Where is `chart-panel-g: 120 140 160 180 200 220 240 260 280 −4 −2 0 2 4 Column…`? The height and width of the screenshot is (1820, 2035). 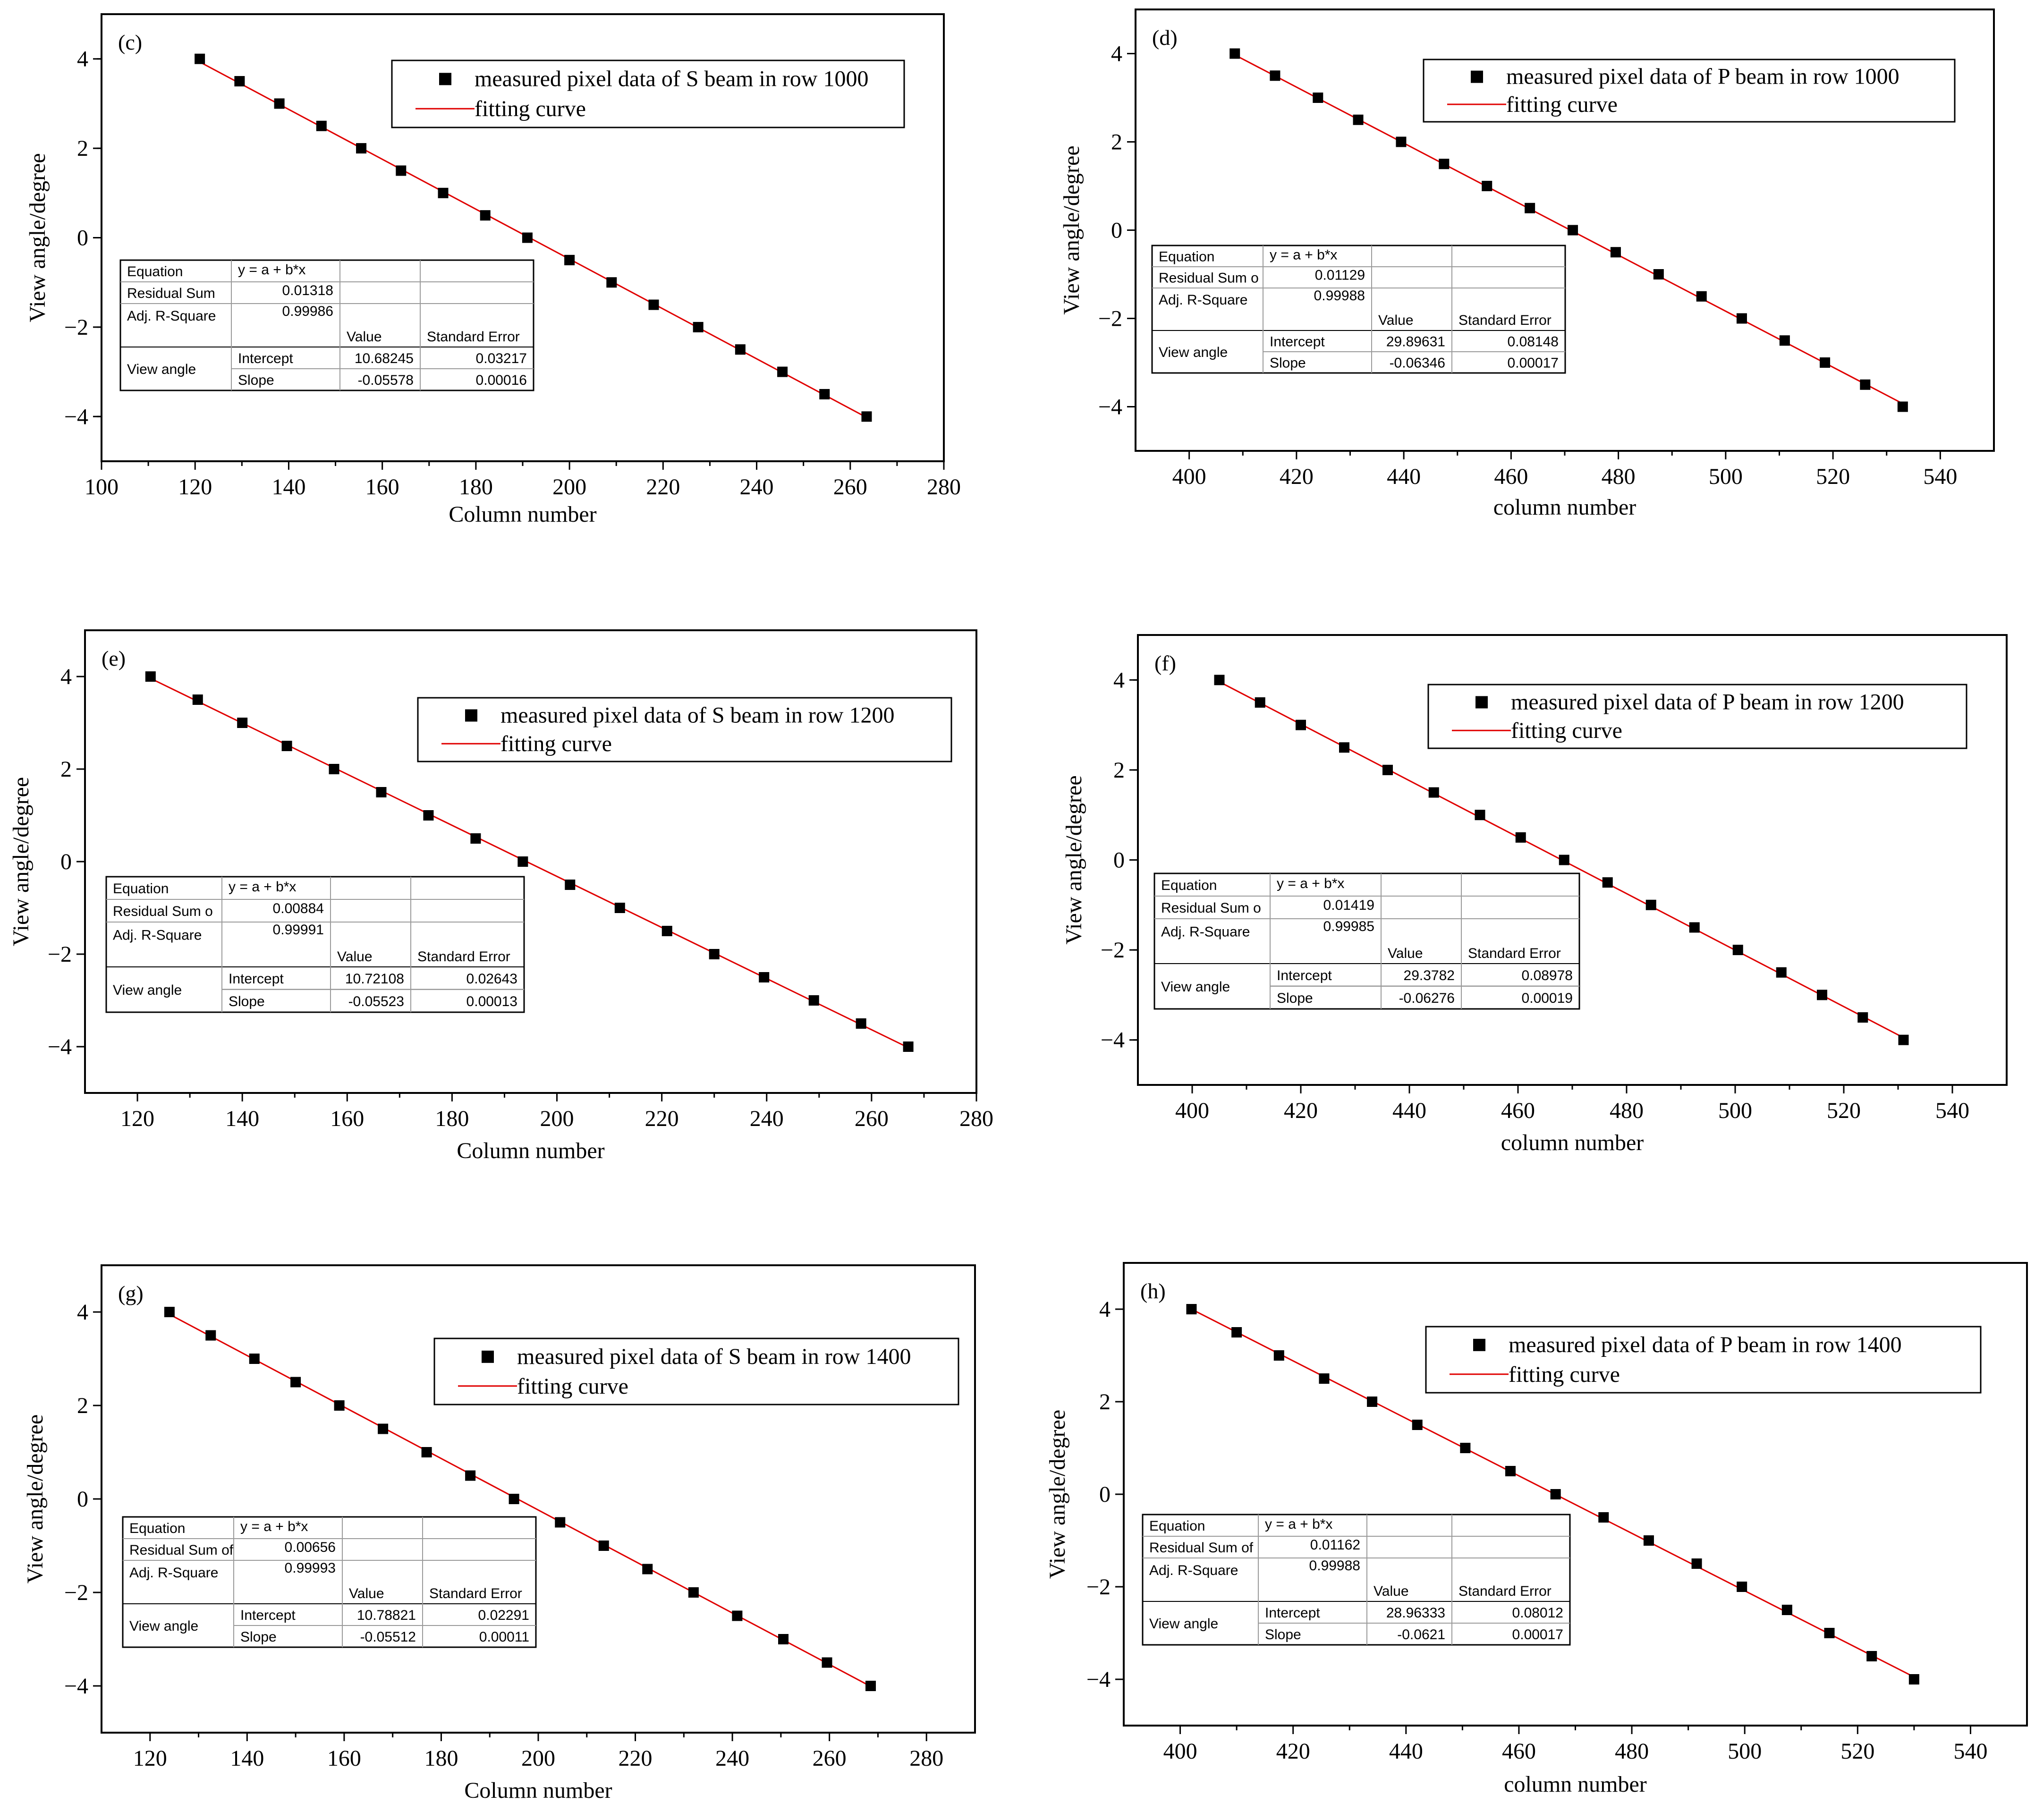 chart-panel-g: 120 140 160 180 200 220 240 260 280 −4 −2 0 2 4 Column… is located at coordinates (500, 1533).